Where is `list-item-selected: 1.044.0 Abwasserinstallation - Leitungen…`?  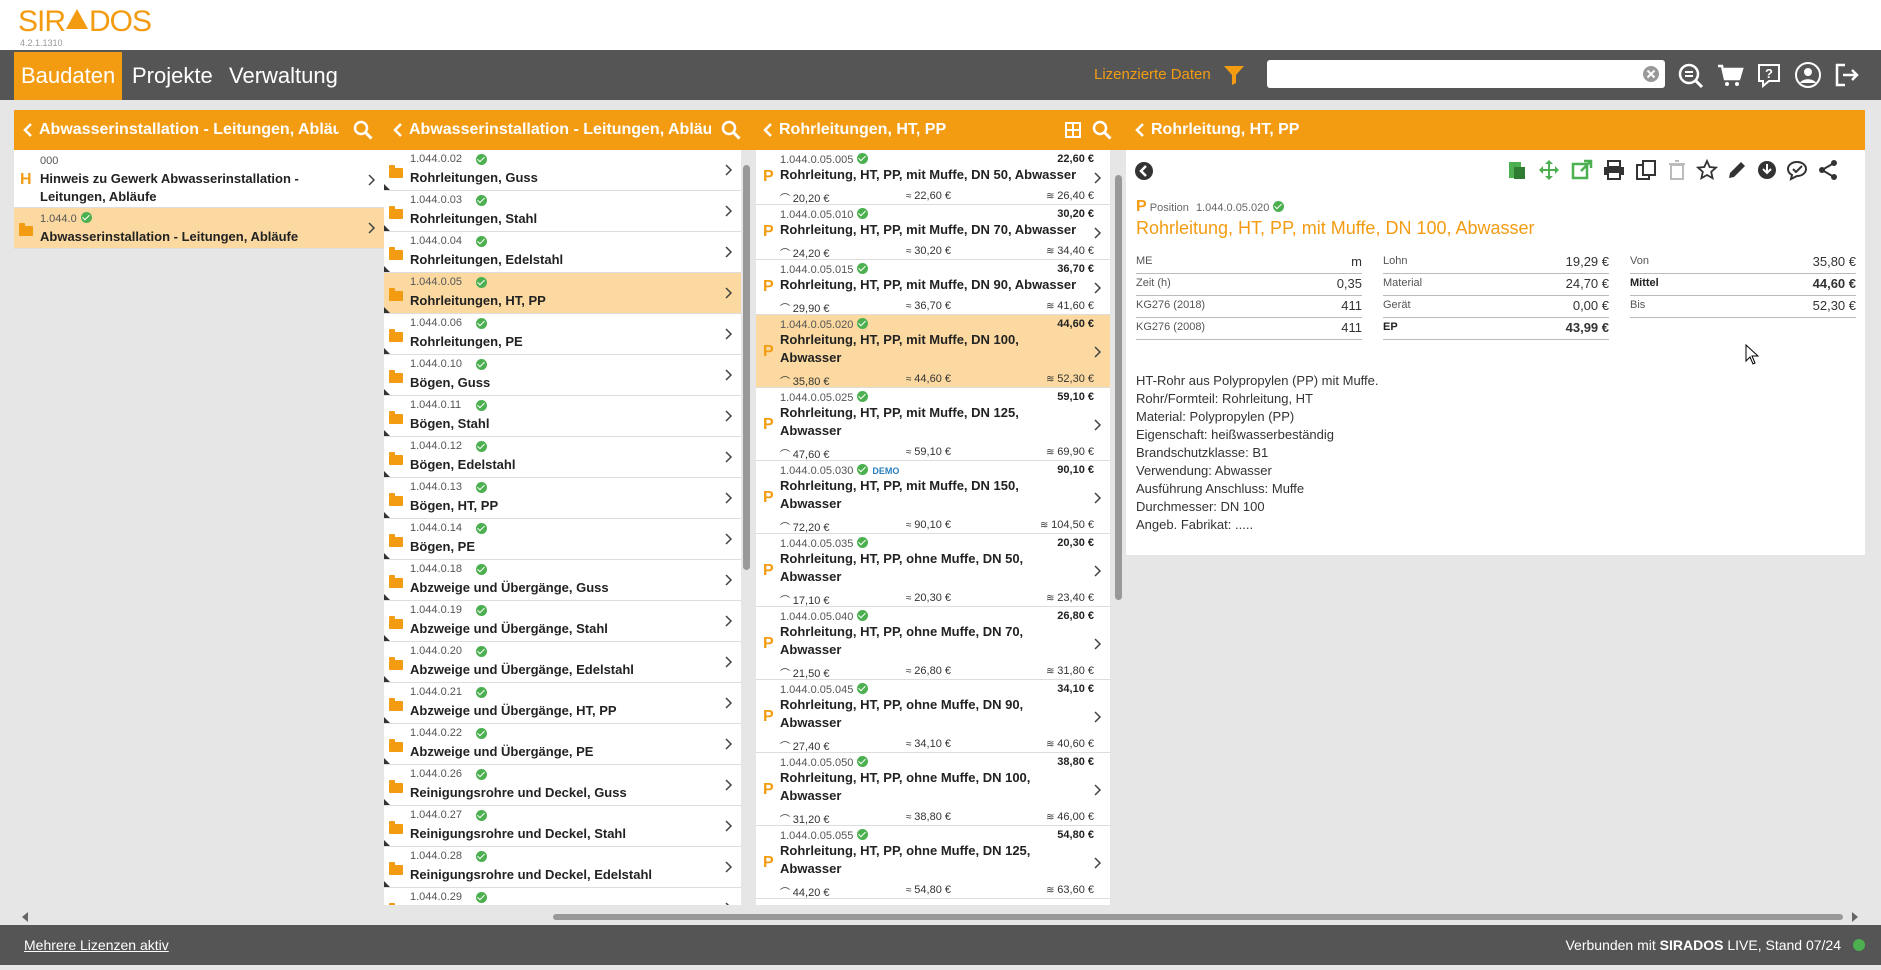
list-item-selected: 1.044.0 Abwasserinstallation - Leitungen… is located at coordinates (199, 228).